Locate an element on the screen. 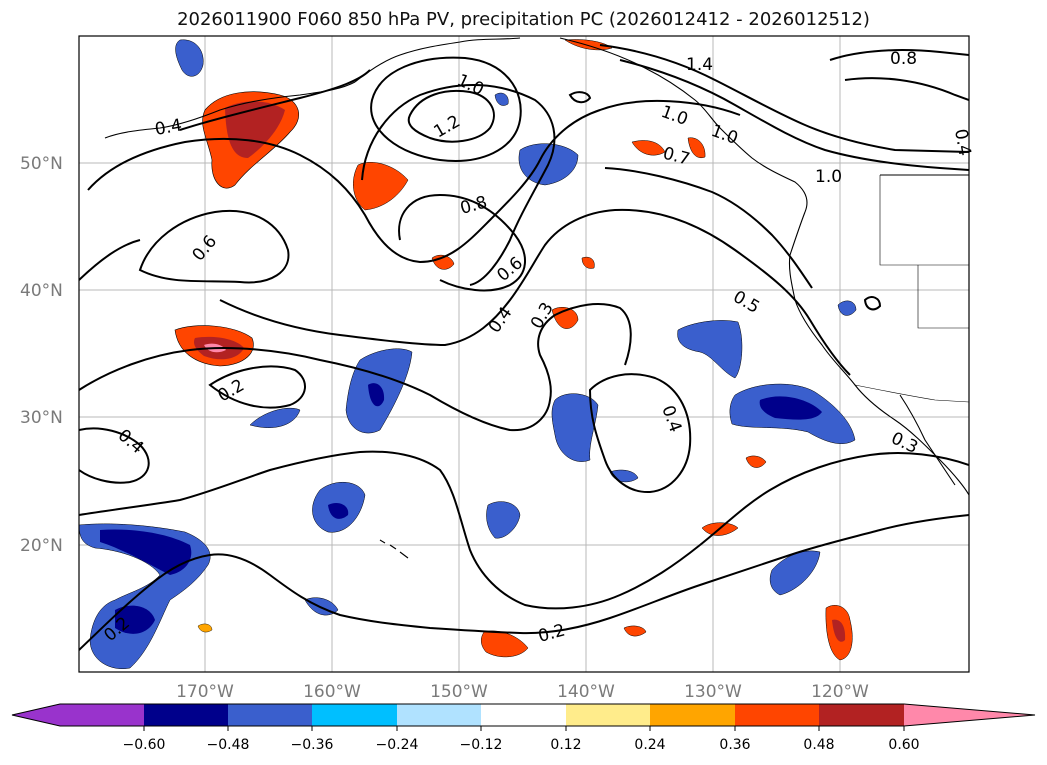 The image size is (1047, 765). cool-patch-west2 is located at coordinates (275, 417).